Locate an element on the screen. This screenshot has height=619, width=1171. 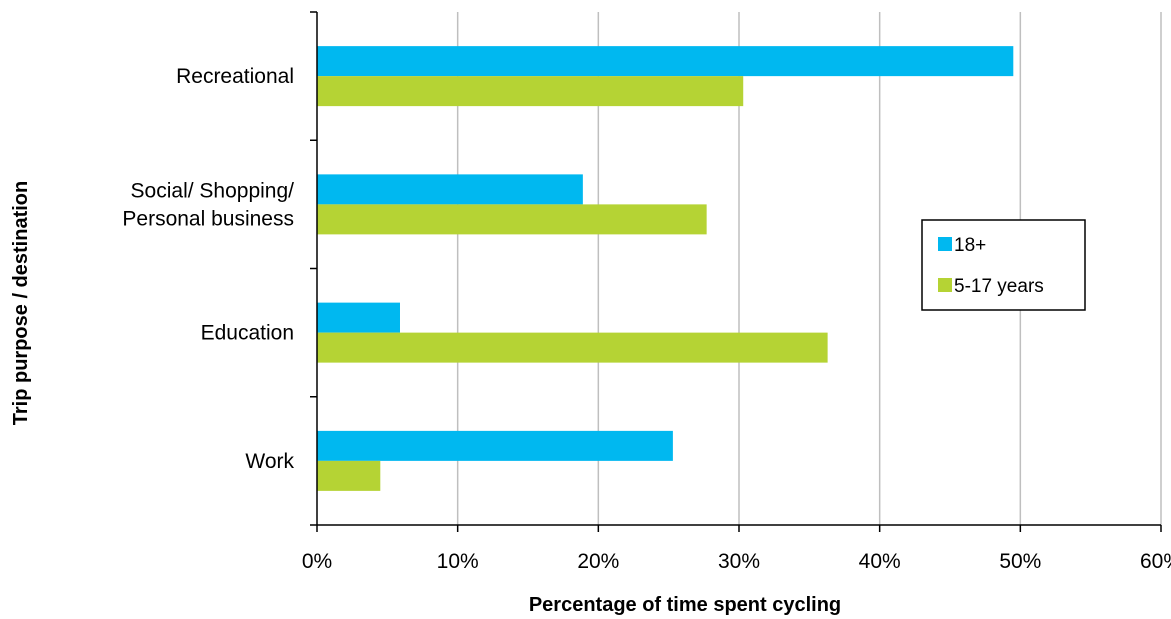
x-tick-label: 40% is located at coordinates (880, 561).